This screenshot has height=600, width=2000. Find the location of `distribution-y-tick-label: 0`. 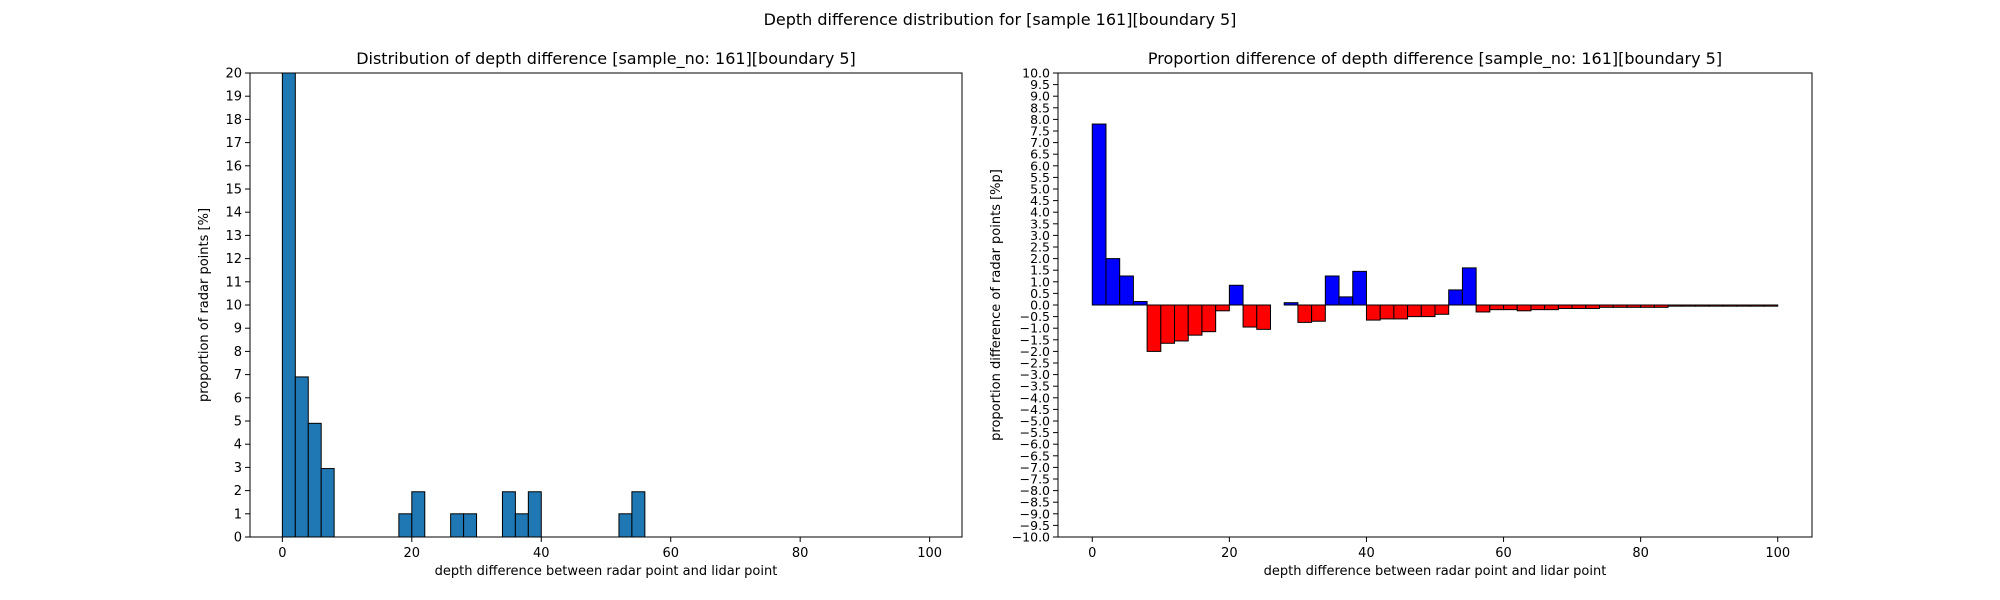

distribution-y-tick-label: 0 is located at coordinates (238, 538).